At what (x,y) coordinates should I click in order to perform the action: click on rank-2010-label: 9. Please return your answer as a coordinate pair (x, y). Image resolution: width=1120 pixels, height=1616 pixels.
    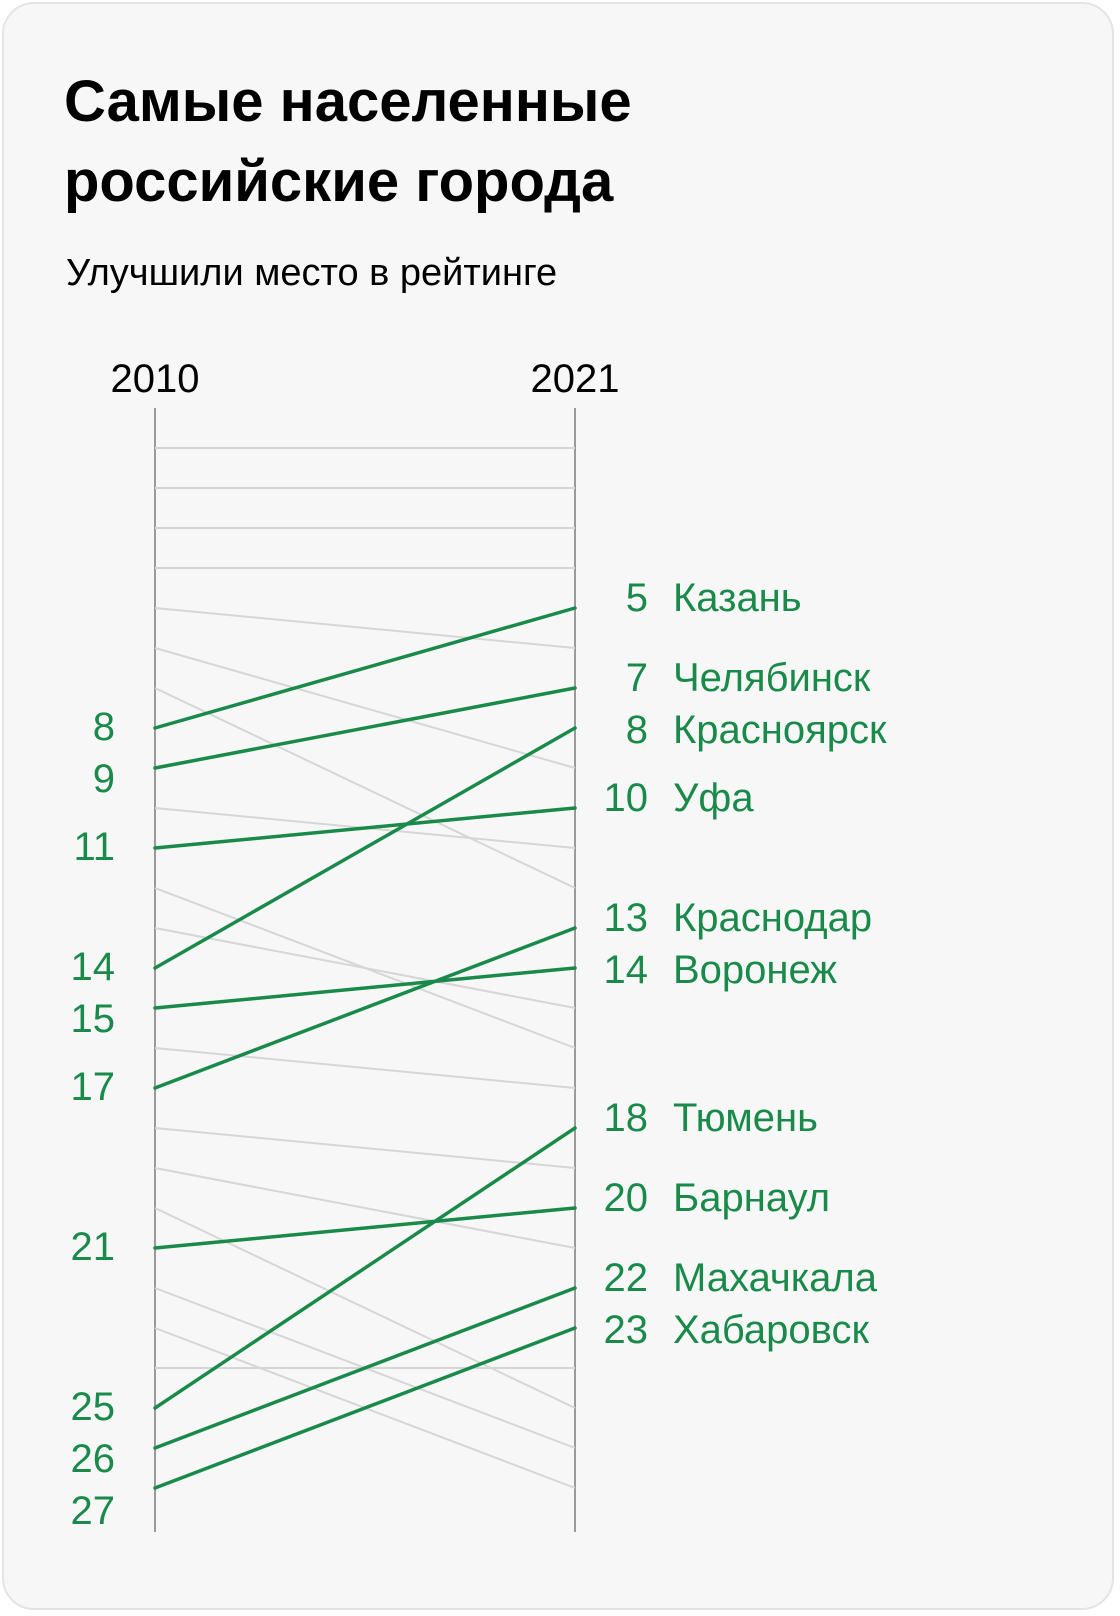
    Looking at the image, I should click on (104, 779).